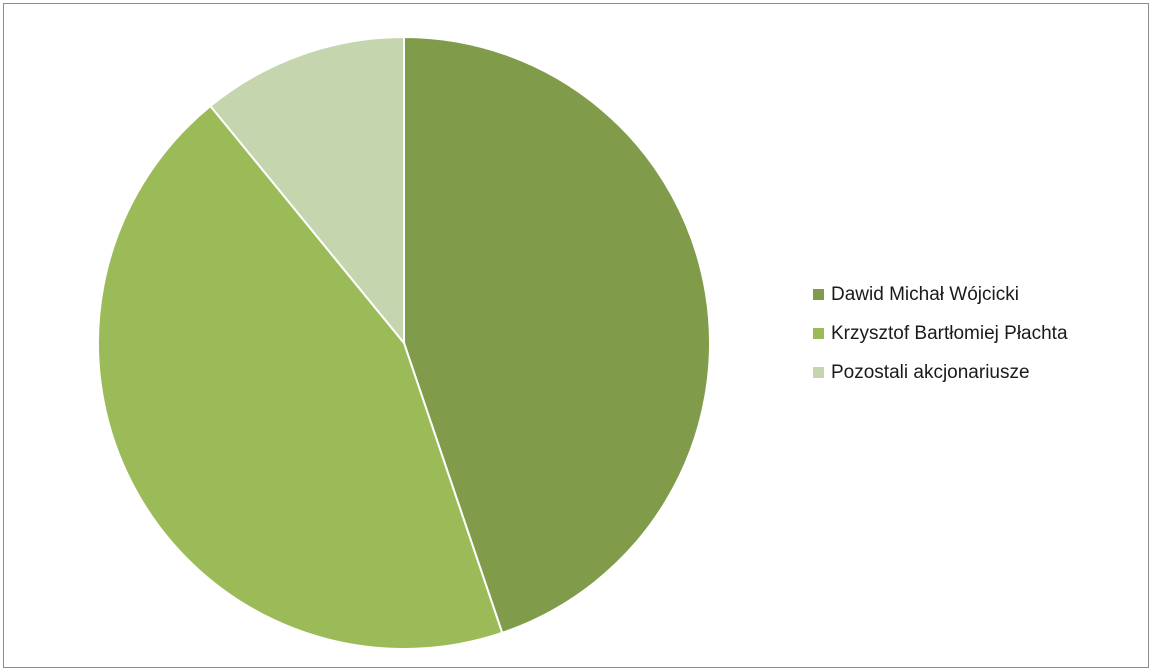  I want to click on legend-item: Dawid Michał Wójcicki, so click(940, 294).